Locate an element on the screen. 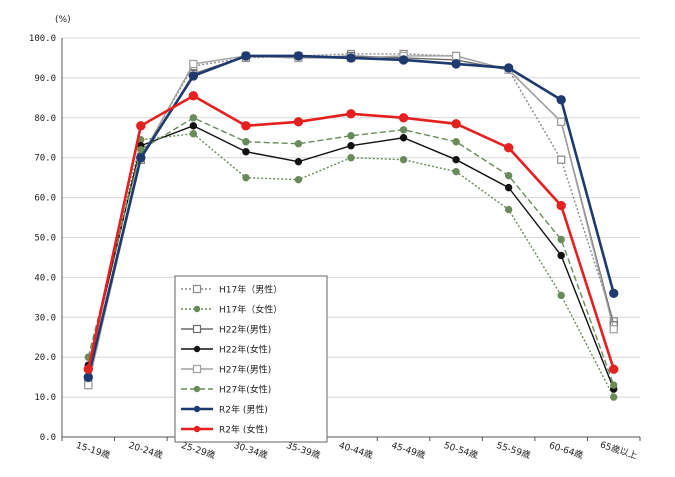 This screenshot has width=675, height=477. legend-label: H27年(男性) is located at coordinates (245, 370).